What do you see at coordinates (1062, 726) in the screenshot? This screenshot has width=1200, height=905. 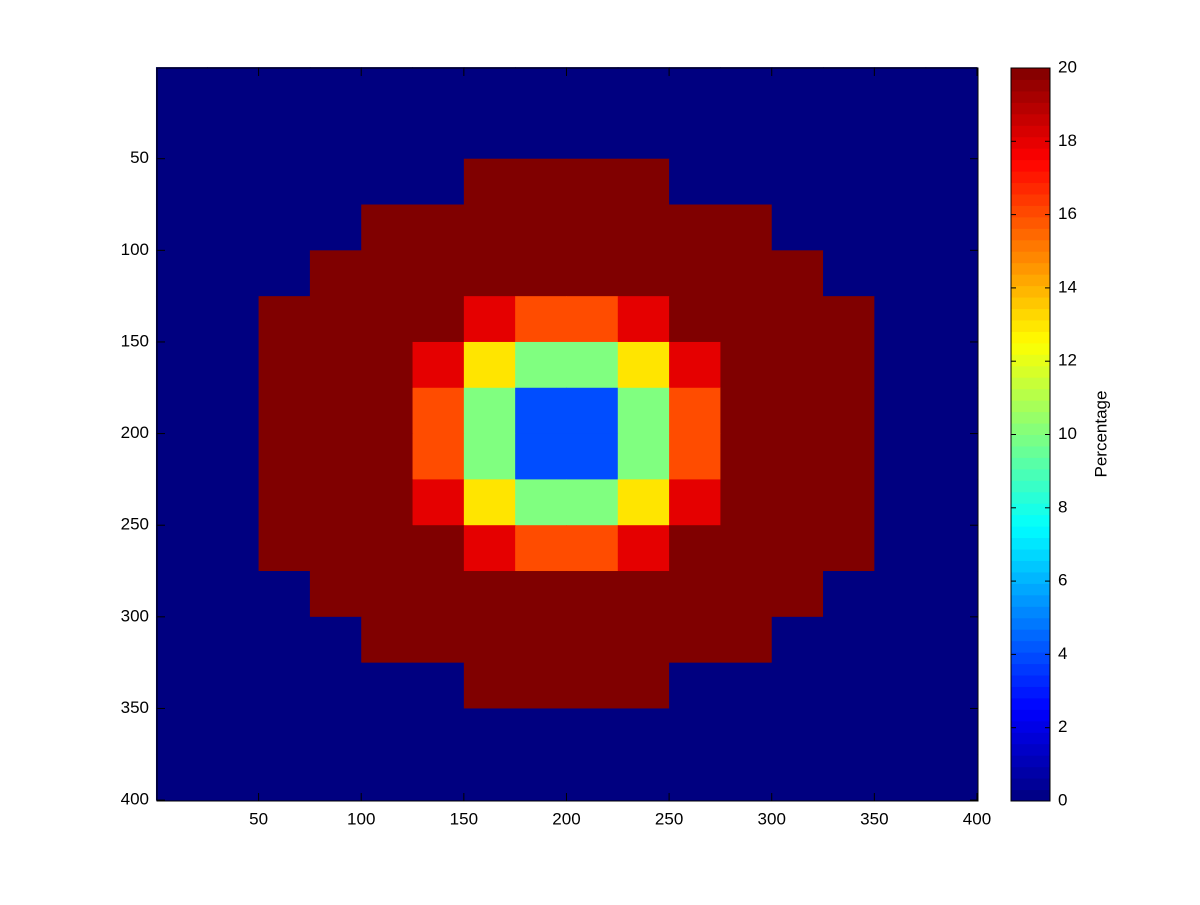 I see `colorbar-tick-label: 2` at bounding box center [1062, 726].